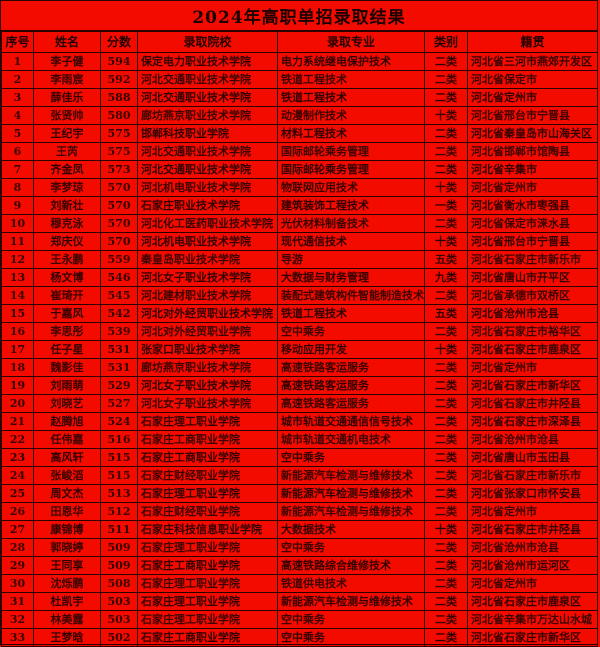  Describe the element at coordinates (532, 115) in the screenshot. I see `cell-hometown: 河北省邢台市宁晋县` at that location.